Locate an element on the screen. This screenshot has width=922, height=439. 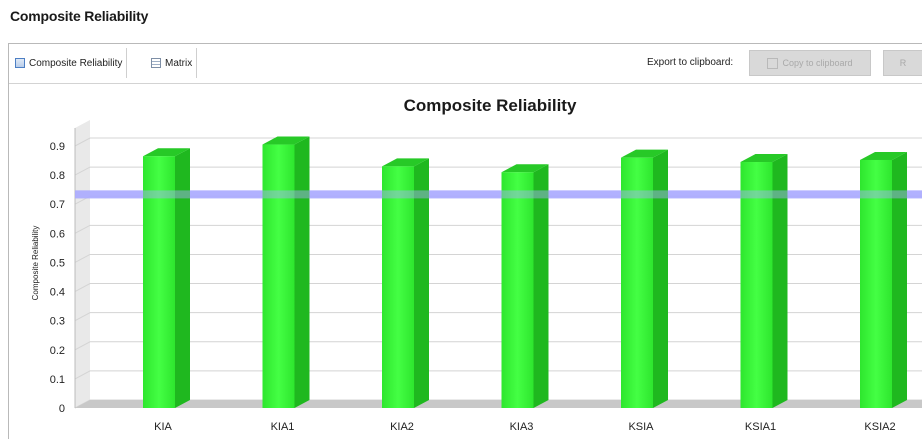
chart-title: Composite Reliability is located at coordinates (490, 105).